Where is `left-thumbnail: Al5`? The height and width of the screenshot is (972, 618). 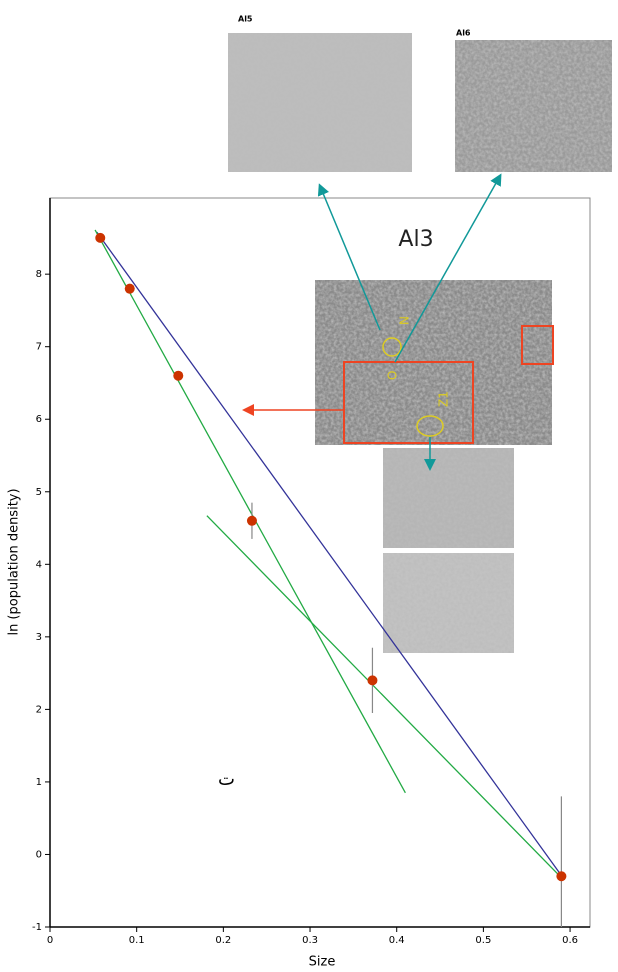 left-thumbnail: Al5 is located at coordinates (320, 93).